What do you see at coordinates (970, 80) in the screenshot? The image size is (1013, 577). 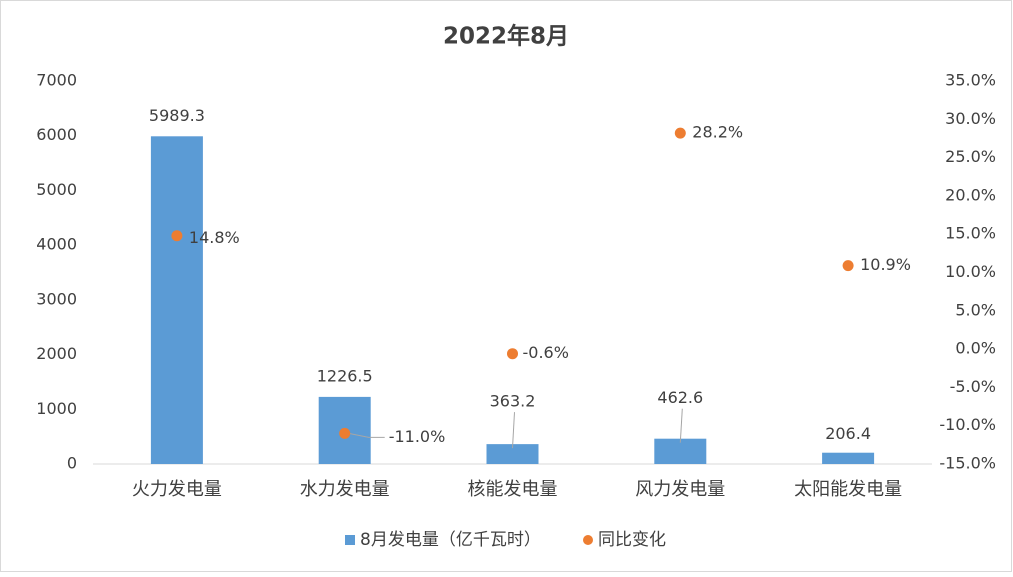 I see `y2-tick-label: 35.0%` at bounding box center [970, 80].